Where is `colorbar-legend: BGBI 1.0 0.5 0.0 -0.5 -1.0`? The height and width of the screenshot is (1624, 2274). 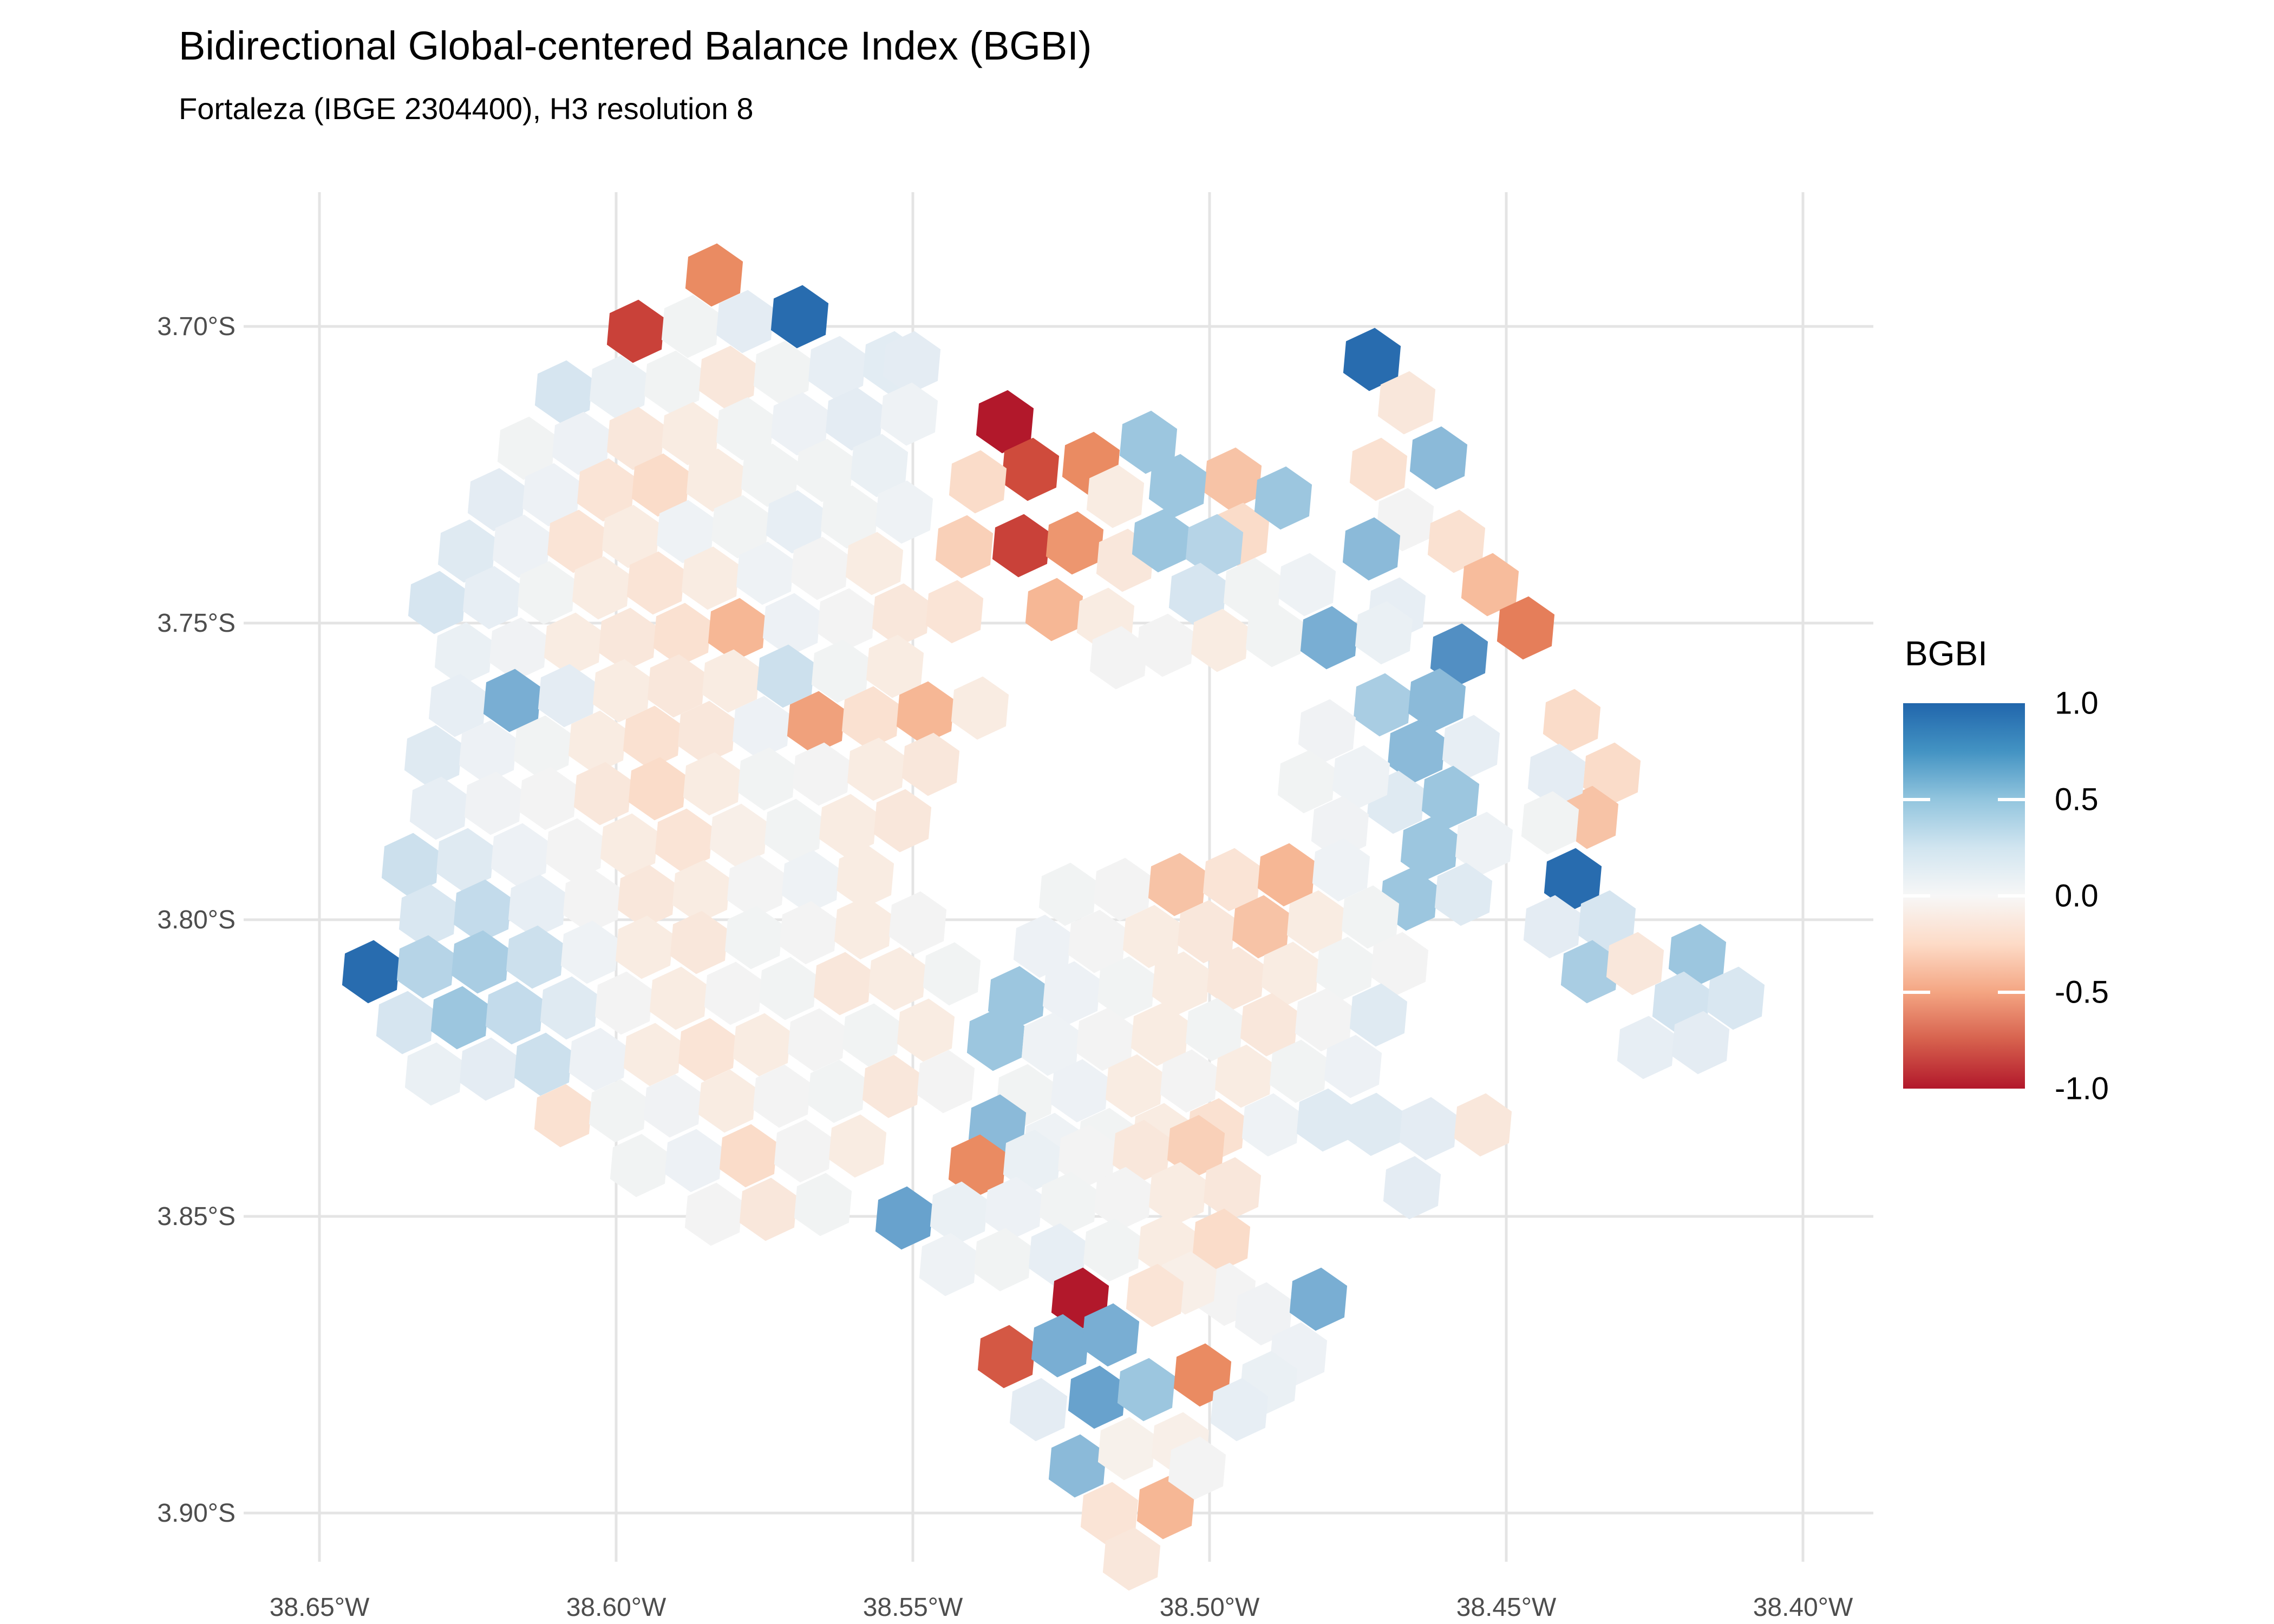 colorbar-legend: BGBI 1.0 0.5 0.0 -0.5 -1.0 is located at coordinates (2076, 869).